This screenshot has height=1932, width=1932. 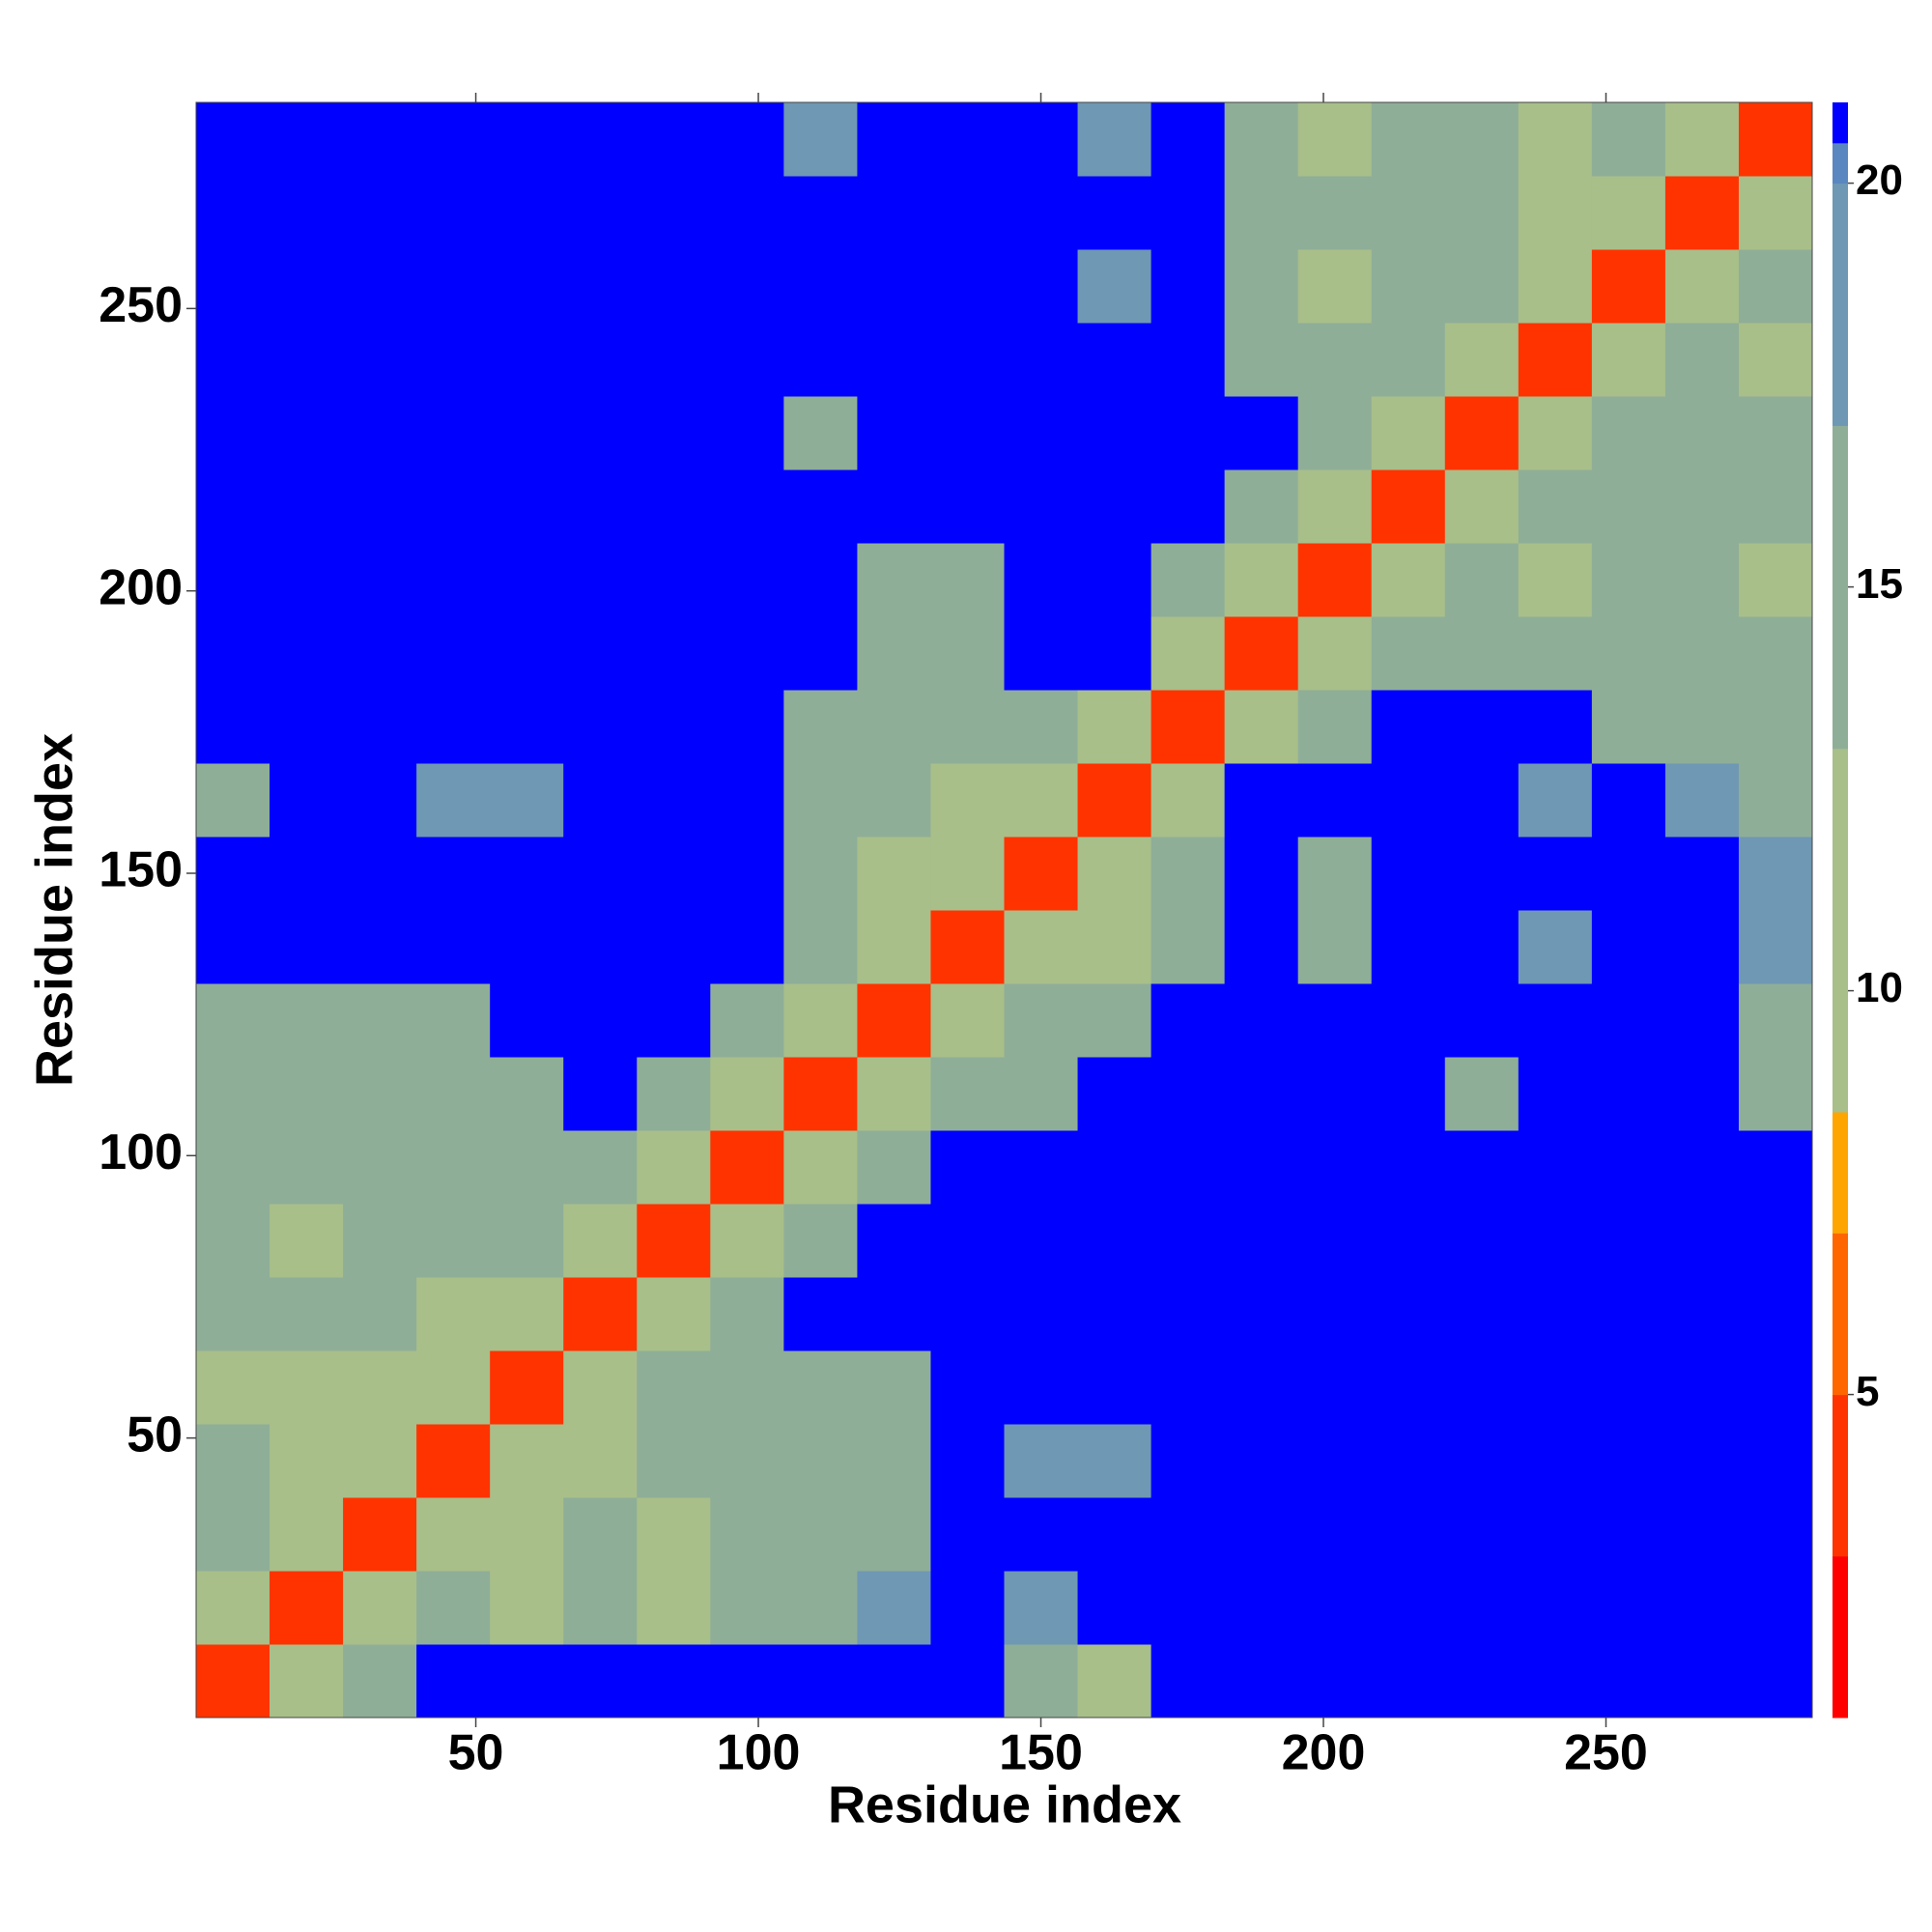 I want to click on x-tick-label: 250, so click(x=1606, y=1753).